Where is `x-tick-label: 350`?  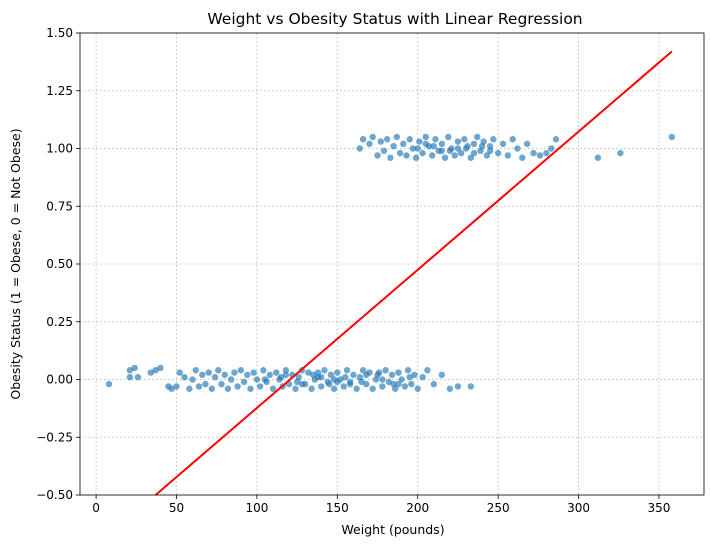 x-tick-label: 350 is located at coordinates (659, 508).